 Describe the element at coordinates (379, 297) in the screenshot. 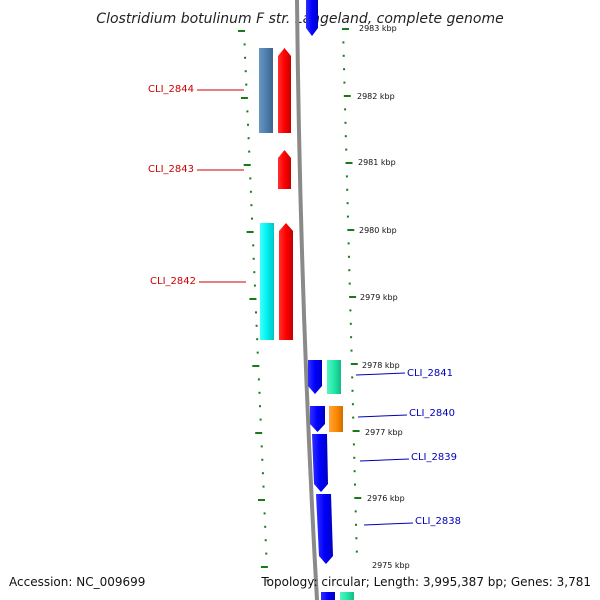

I see `kbp-marker-2979: 2979 kbp` at that location.